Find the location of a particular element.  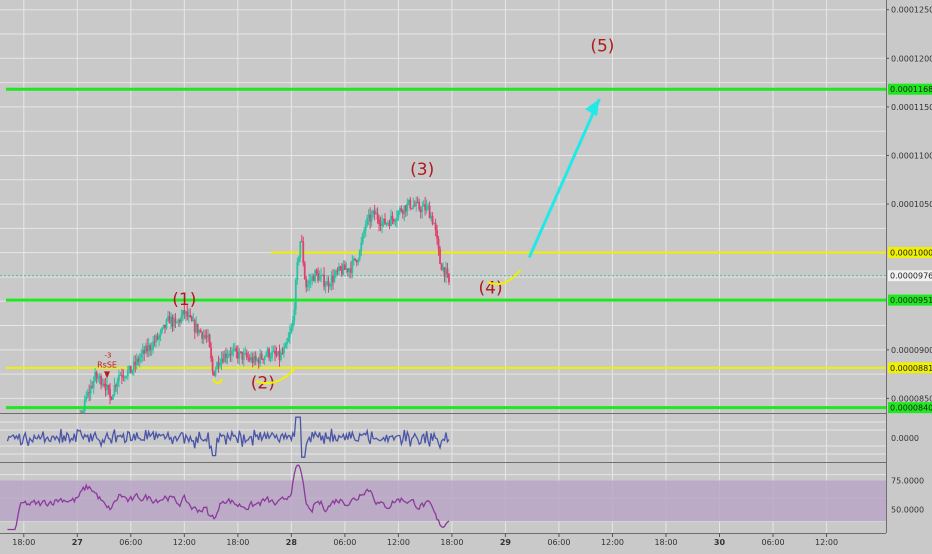

projection-arrow-head is located at coordinates (592, 108).